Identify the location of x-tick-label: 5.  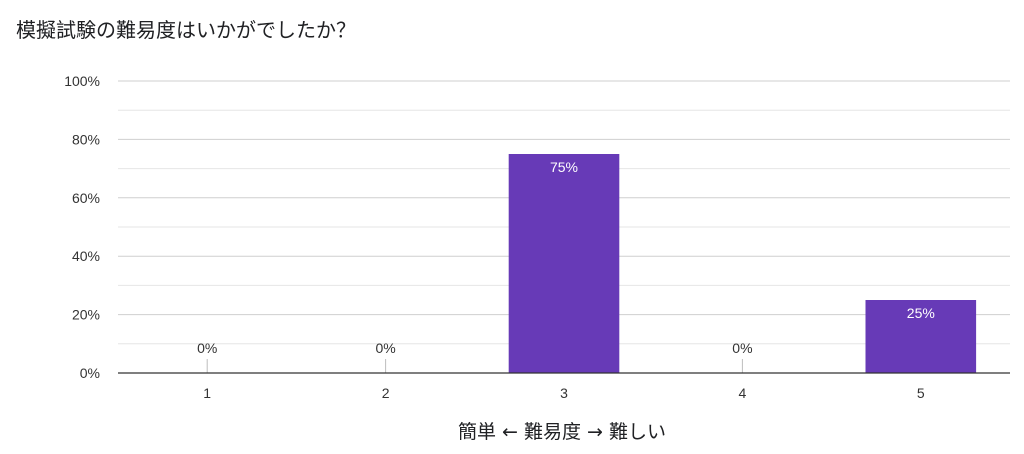
(921, 393).